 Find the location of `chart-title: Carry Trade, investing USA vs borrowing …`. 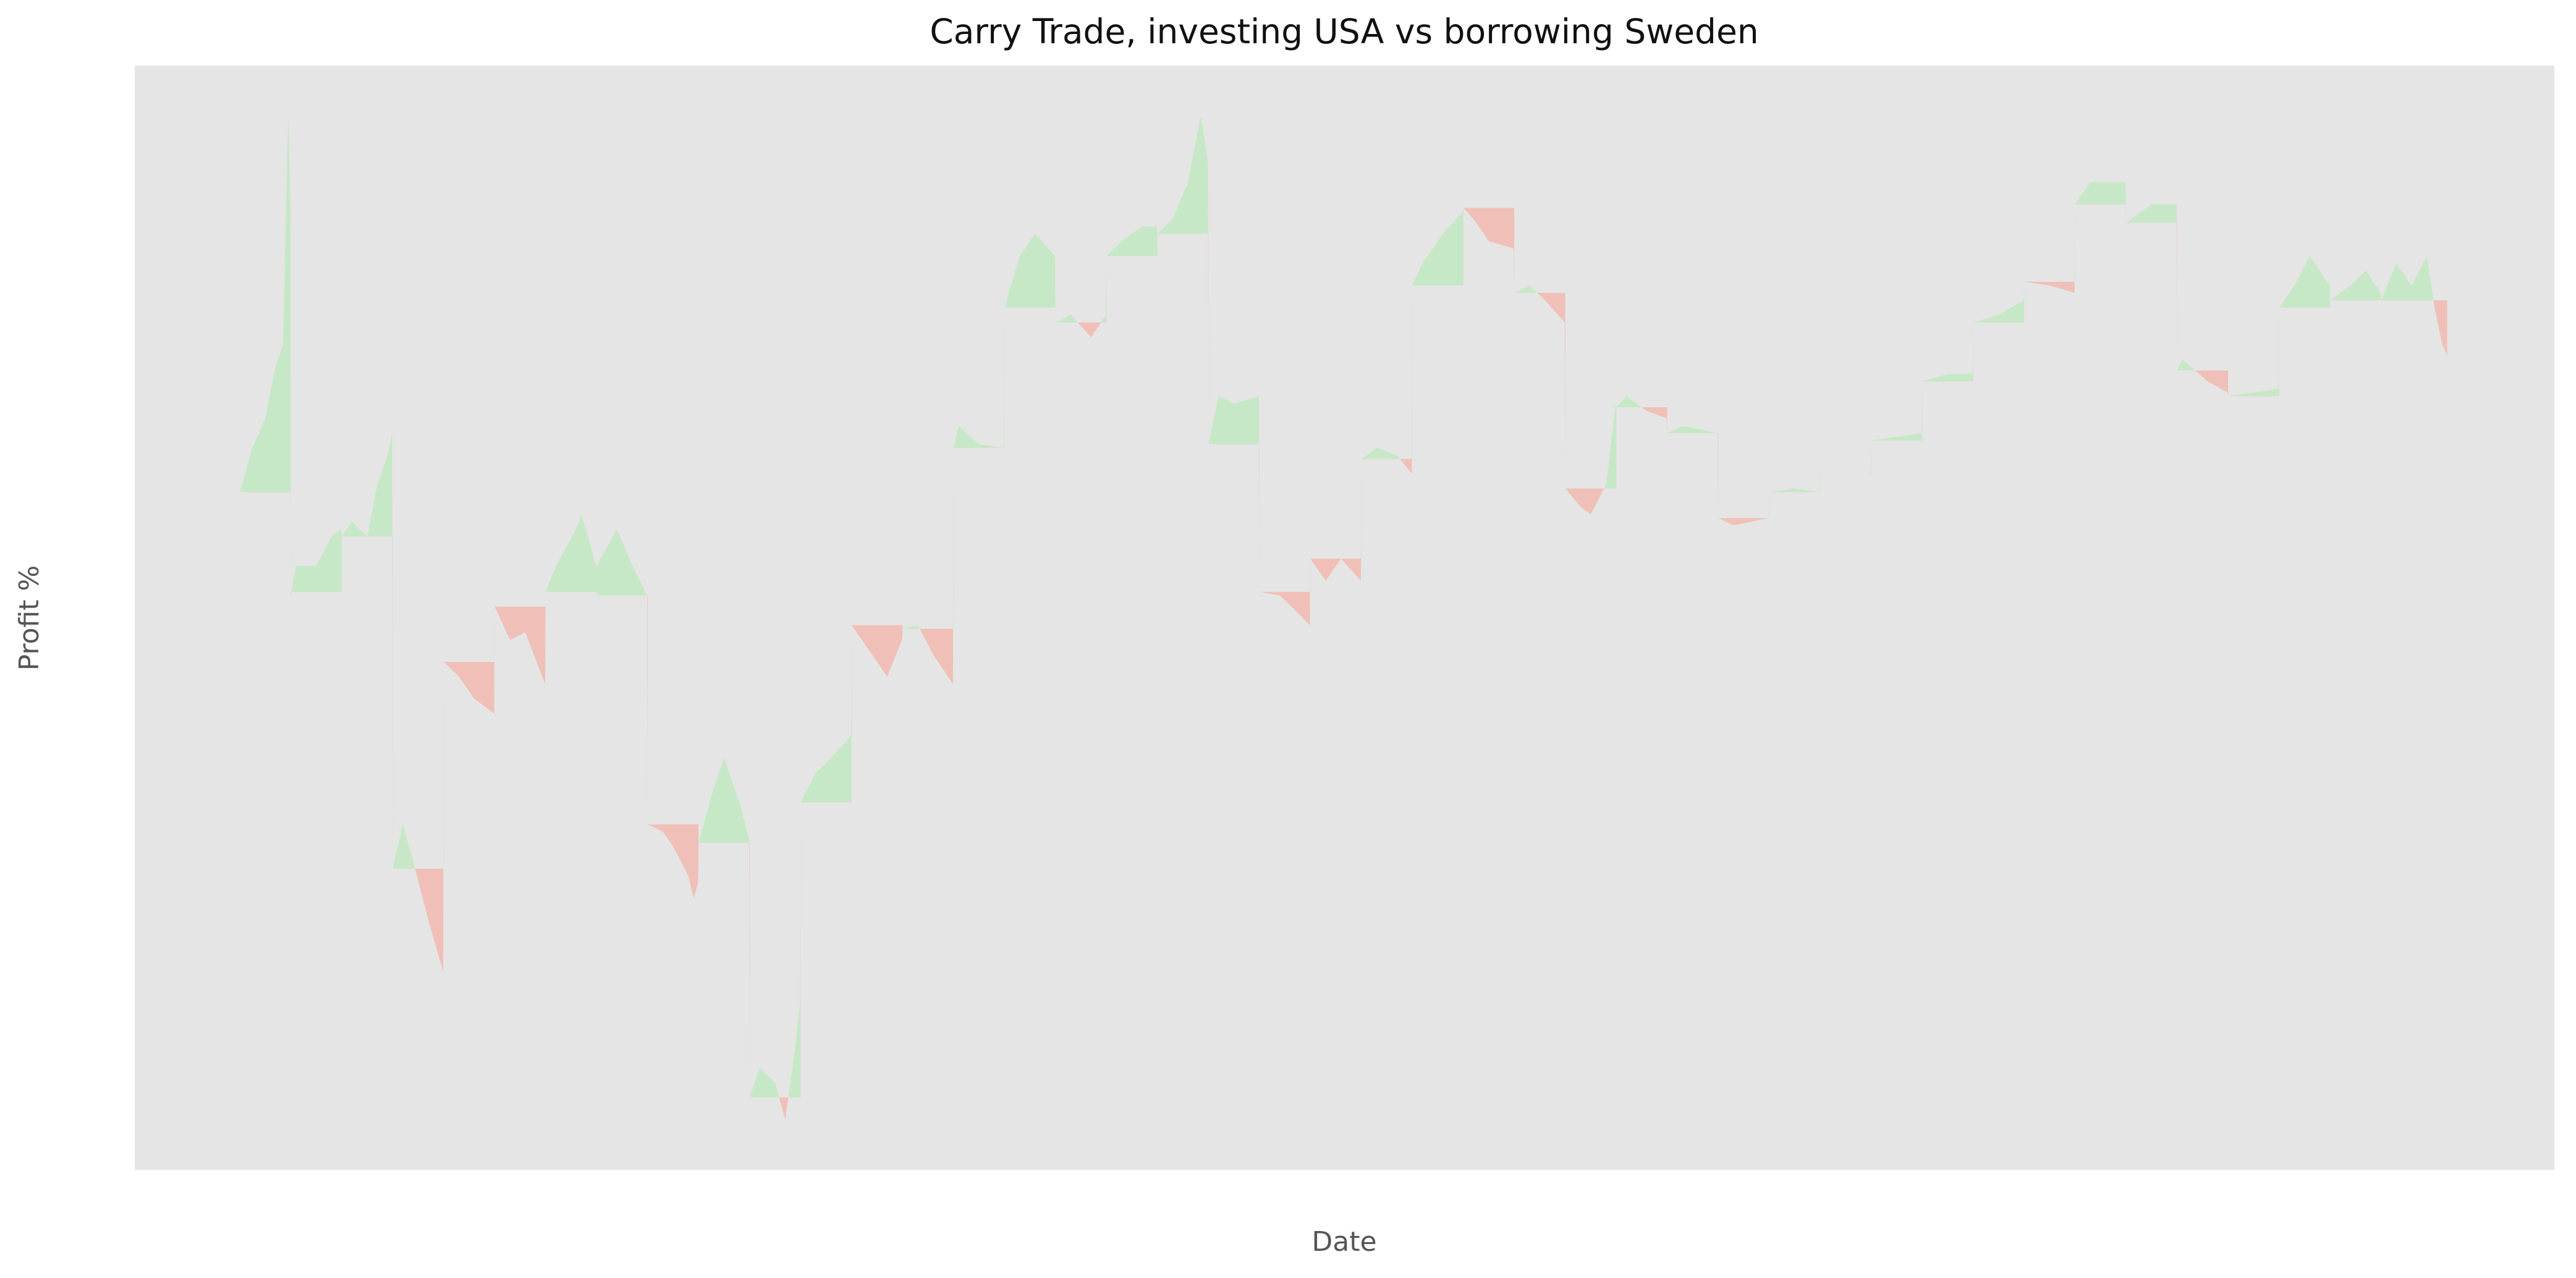

chart-title: Carry Trade, investing USA vs borrowing … is located at coordinates (1344, 31).